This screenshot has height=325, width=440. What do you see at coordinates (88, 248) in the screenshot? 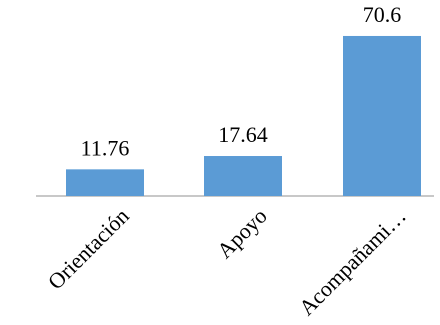
I see `x-tick-label-1: Orientación` at bounding box center [88, 248].